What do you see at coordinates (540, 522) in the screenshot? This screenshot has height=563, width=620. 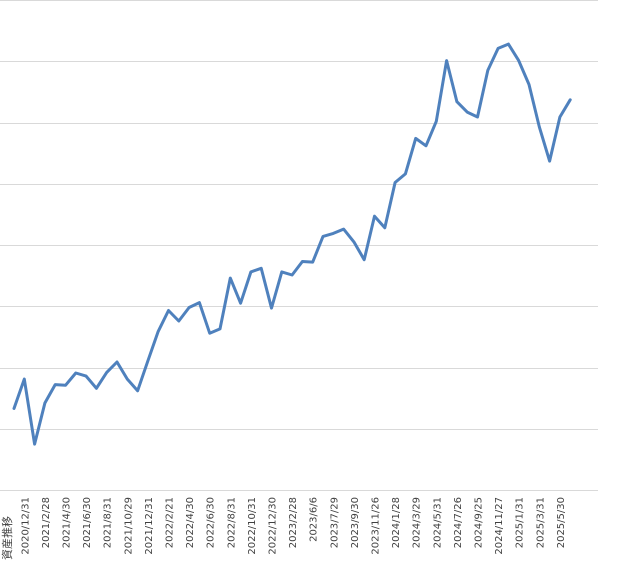 I see `x-tick-label: 2025/3/31` at bounding box center [540, 522].